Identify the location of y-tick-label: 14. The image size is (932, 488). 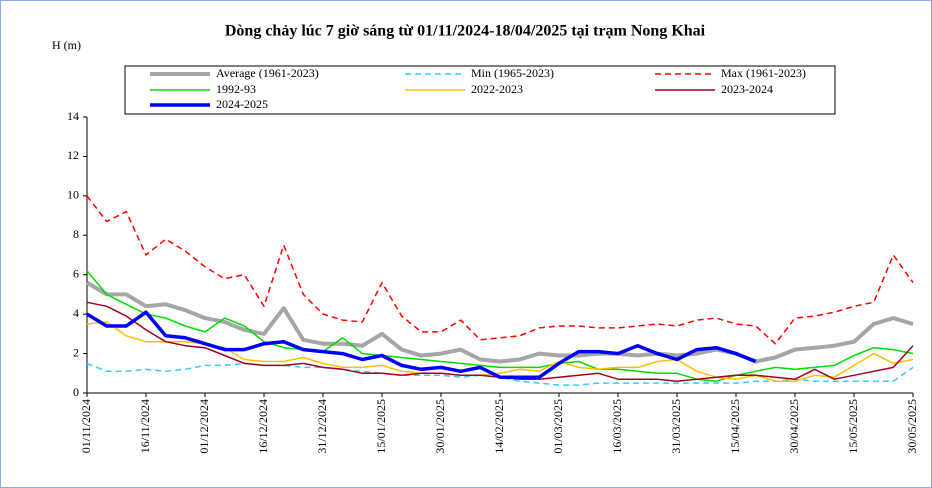
(73, 116).